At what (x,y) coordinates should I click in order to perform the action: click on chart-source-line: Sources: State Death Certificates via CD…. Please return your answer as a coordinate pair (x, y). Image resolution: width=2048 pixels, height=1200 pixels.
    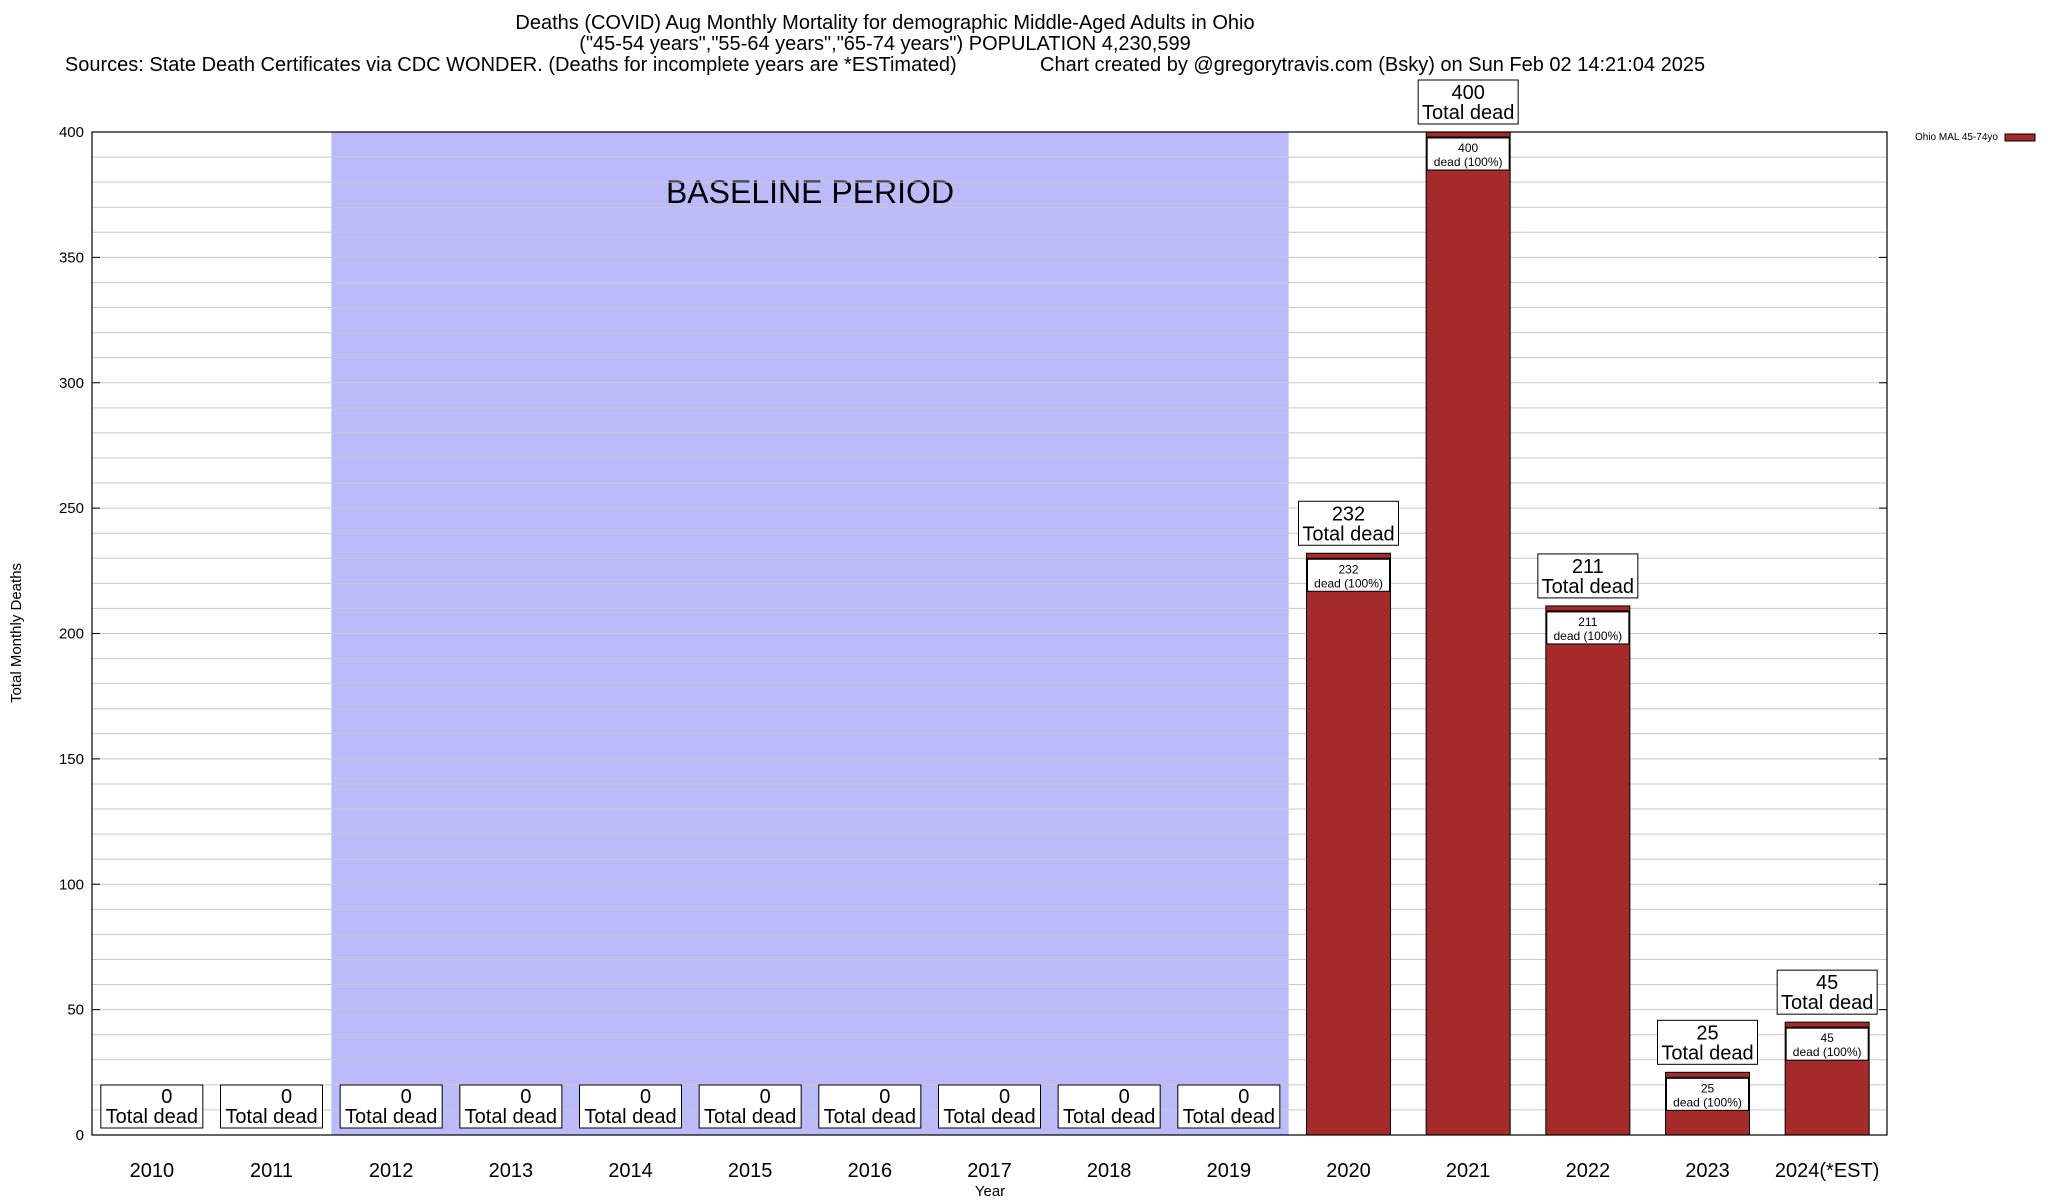
    Looking at the image, I should click on (885, 65).